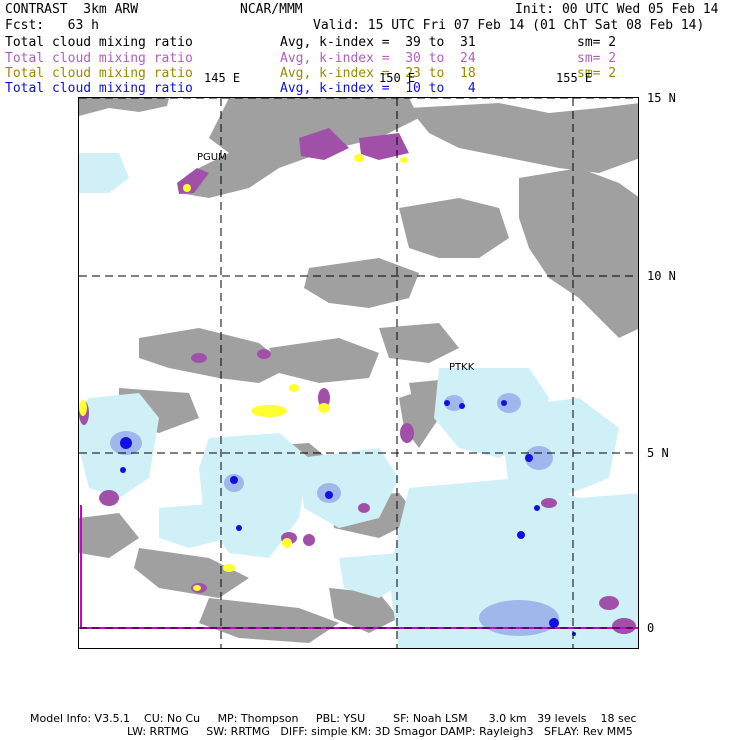  What do you see at coordinates (397, 78) in the screenshot?
I see `longitude-label: 150 E` at bounding box center [397, 78].